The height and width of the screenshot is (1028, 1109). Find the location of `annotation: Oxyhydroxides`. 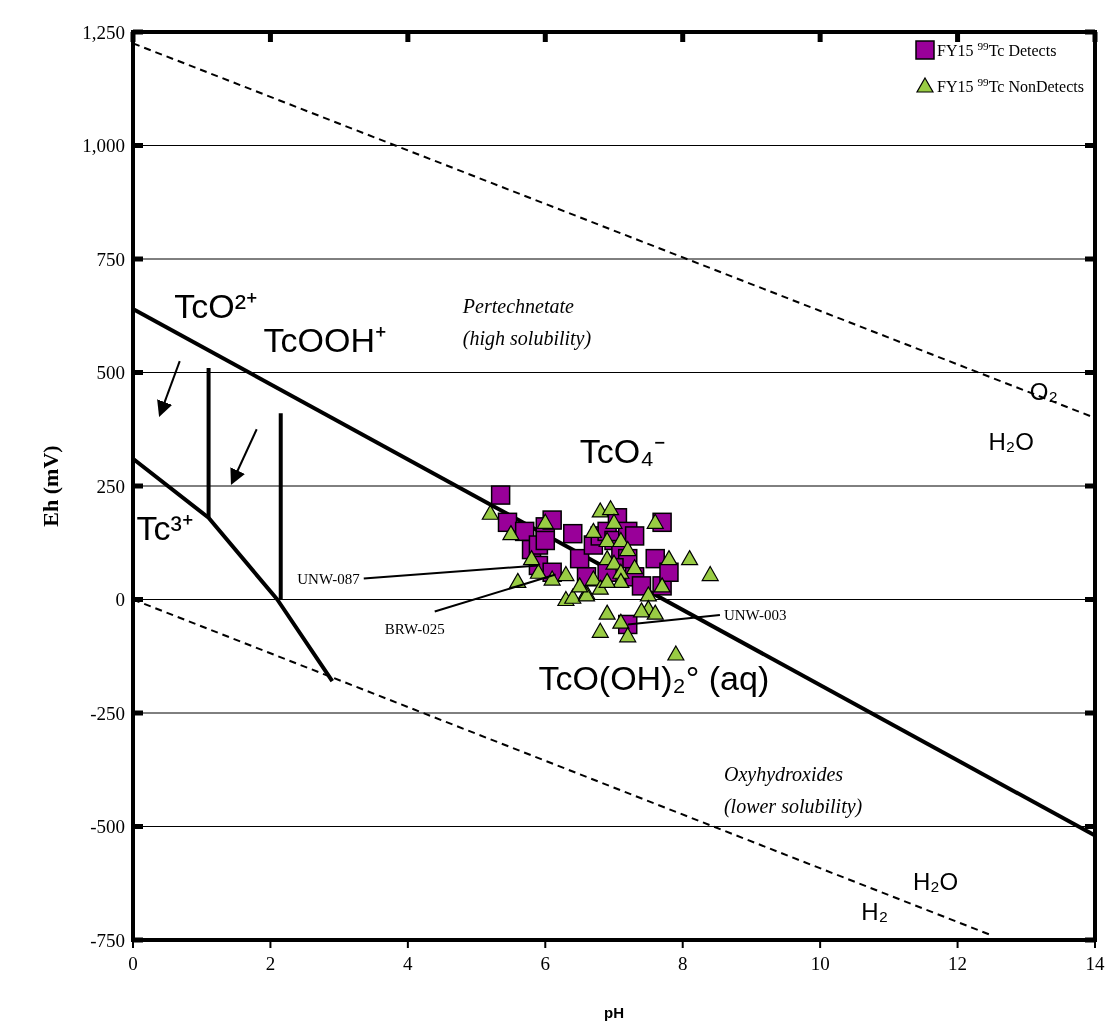

annotation: Oxyhydroxides is located at coordinates (783, 775).